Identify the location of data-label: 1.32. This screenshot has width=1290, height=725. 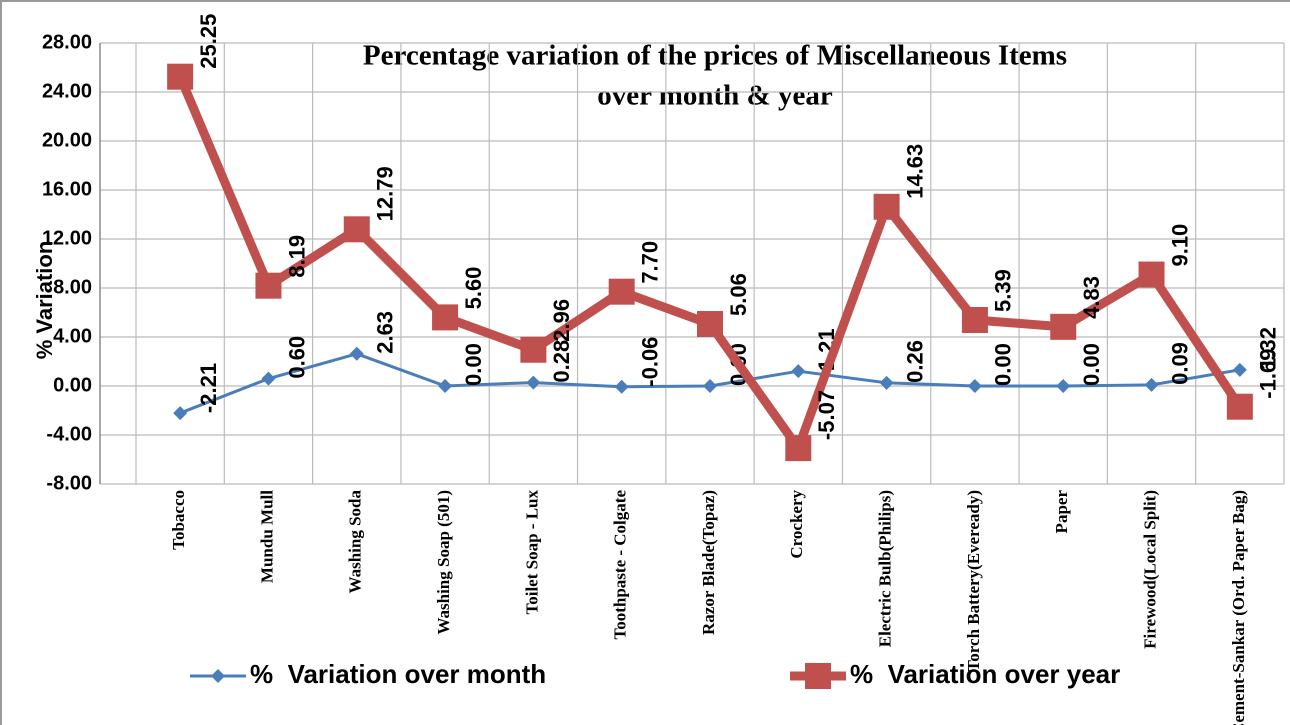
(1268, 348).